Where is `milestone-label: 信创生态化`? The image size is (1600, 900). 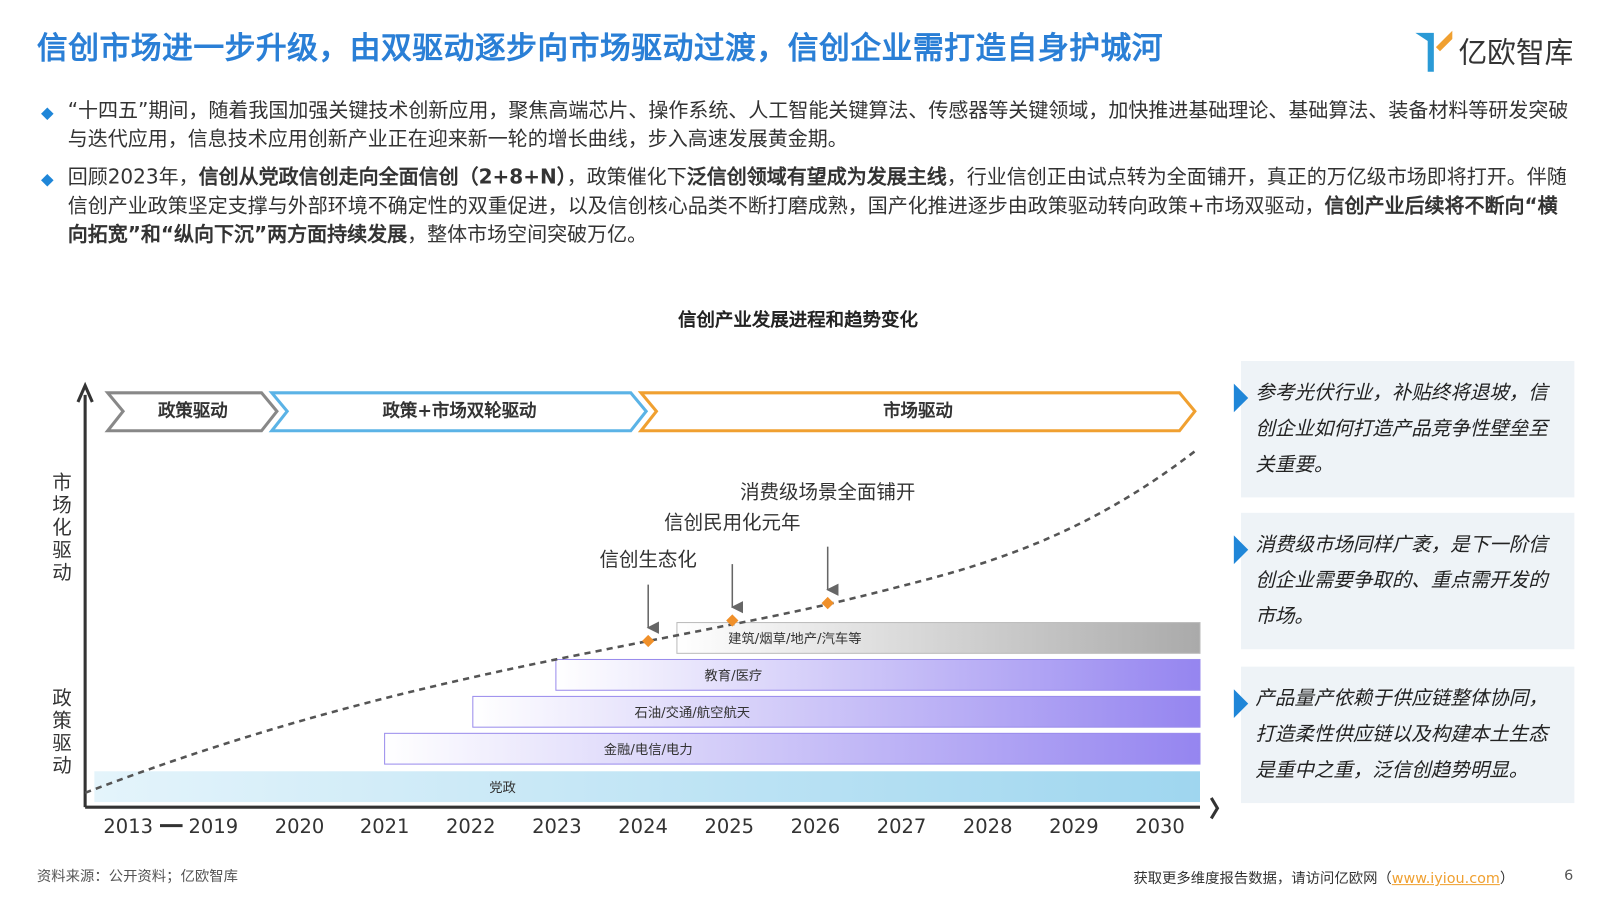 milestone-label: 信创生态化 is located at coordinates (648, 559).